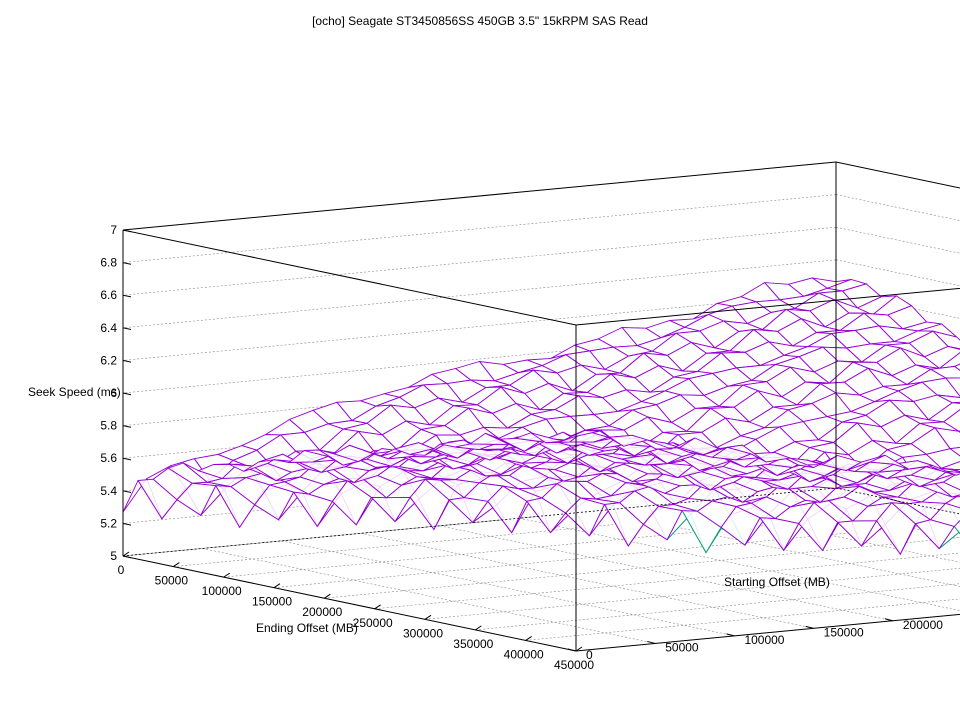 This screenshot has height=720, width=960. What do you see at coordinates (74, 392) in the screenshot?
I see `z-axis-label: Seek Speed (ms)` at bounding box center [74, 392].